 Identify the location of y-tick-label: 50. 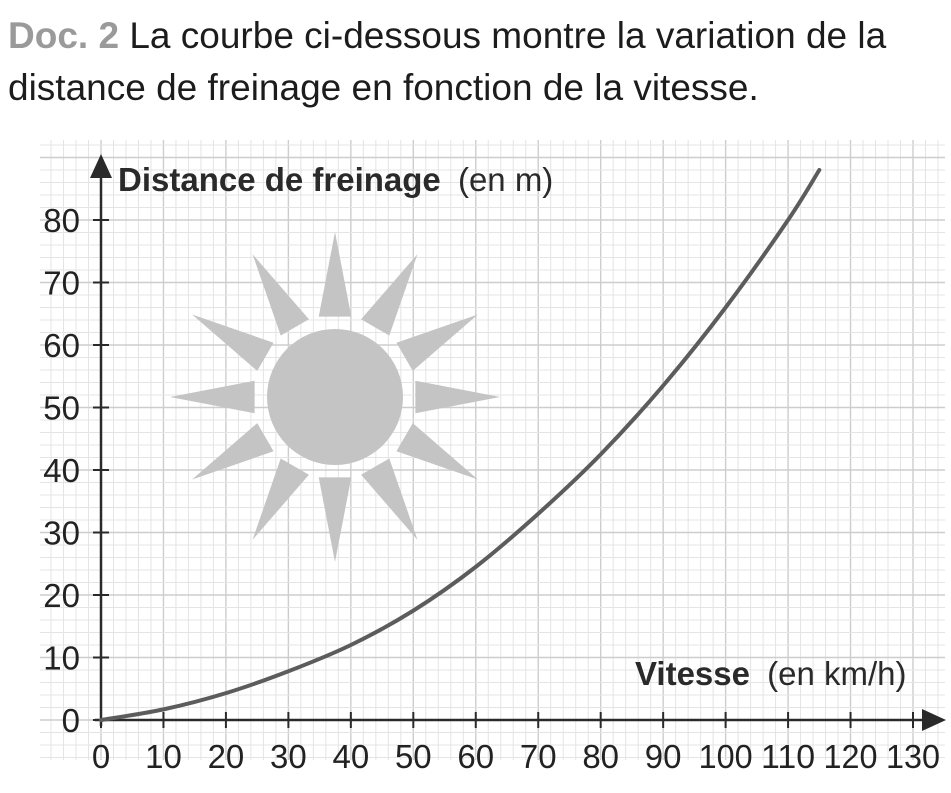
(61, 408).